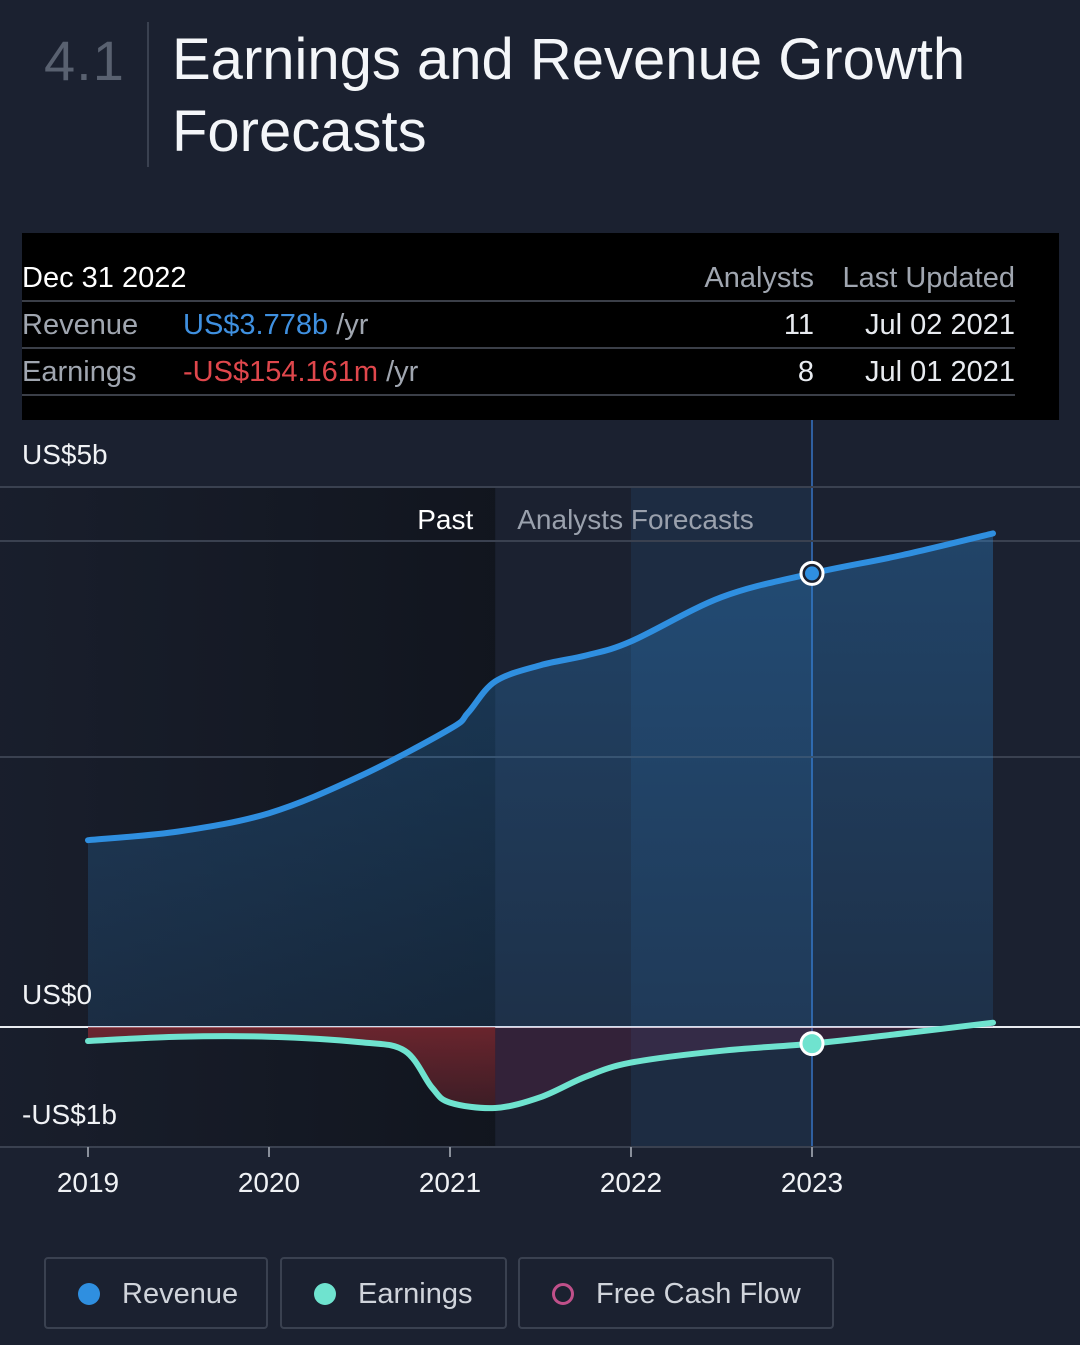 This screenshot has width=1080, height=1345. Describe the element at coordinates (445, 519) in the screenshot. I see `region-label-past: Past` at that location.